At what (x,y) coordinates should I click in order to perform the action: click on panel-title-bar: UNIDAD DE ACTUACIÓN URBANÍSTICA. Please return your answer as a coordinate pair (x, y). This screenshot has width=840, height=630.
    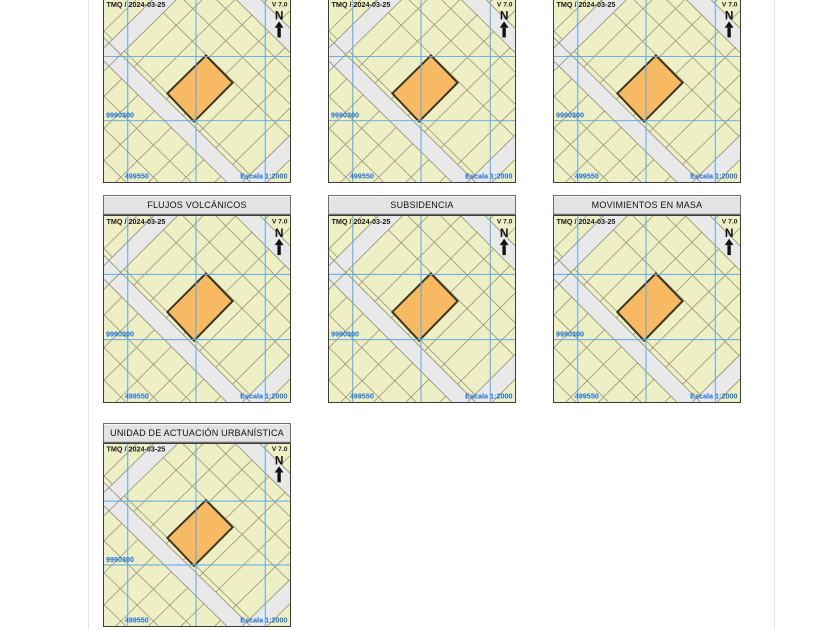
    Looking at the image, I should click on (197, 433).